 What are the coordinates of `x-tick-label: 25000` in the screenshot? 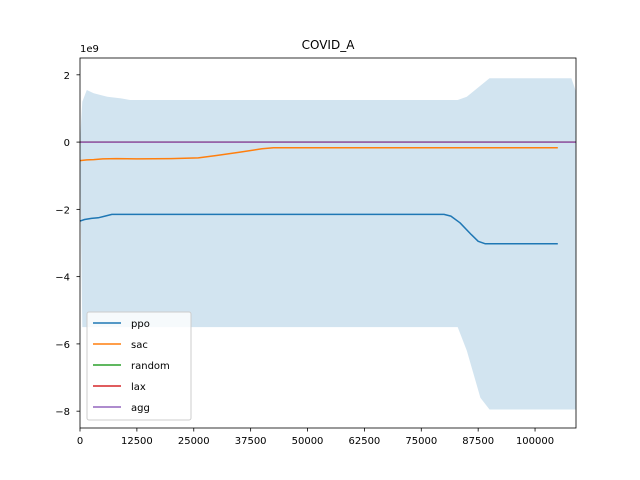 It's located at (194, 441).